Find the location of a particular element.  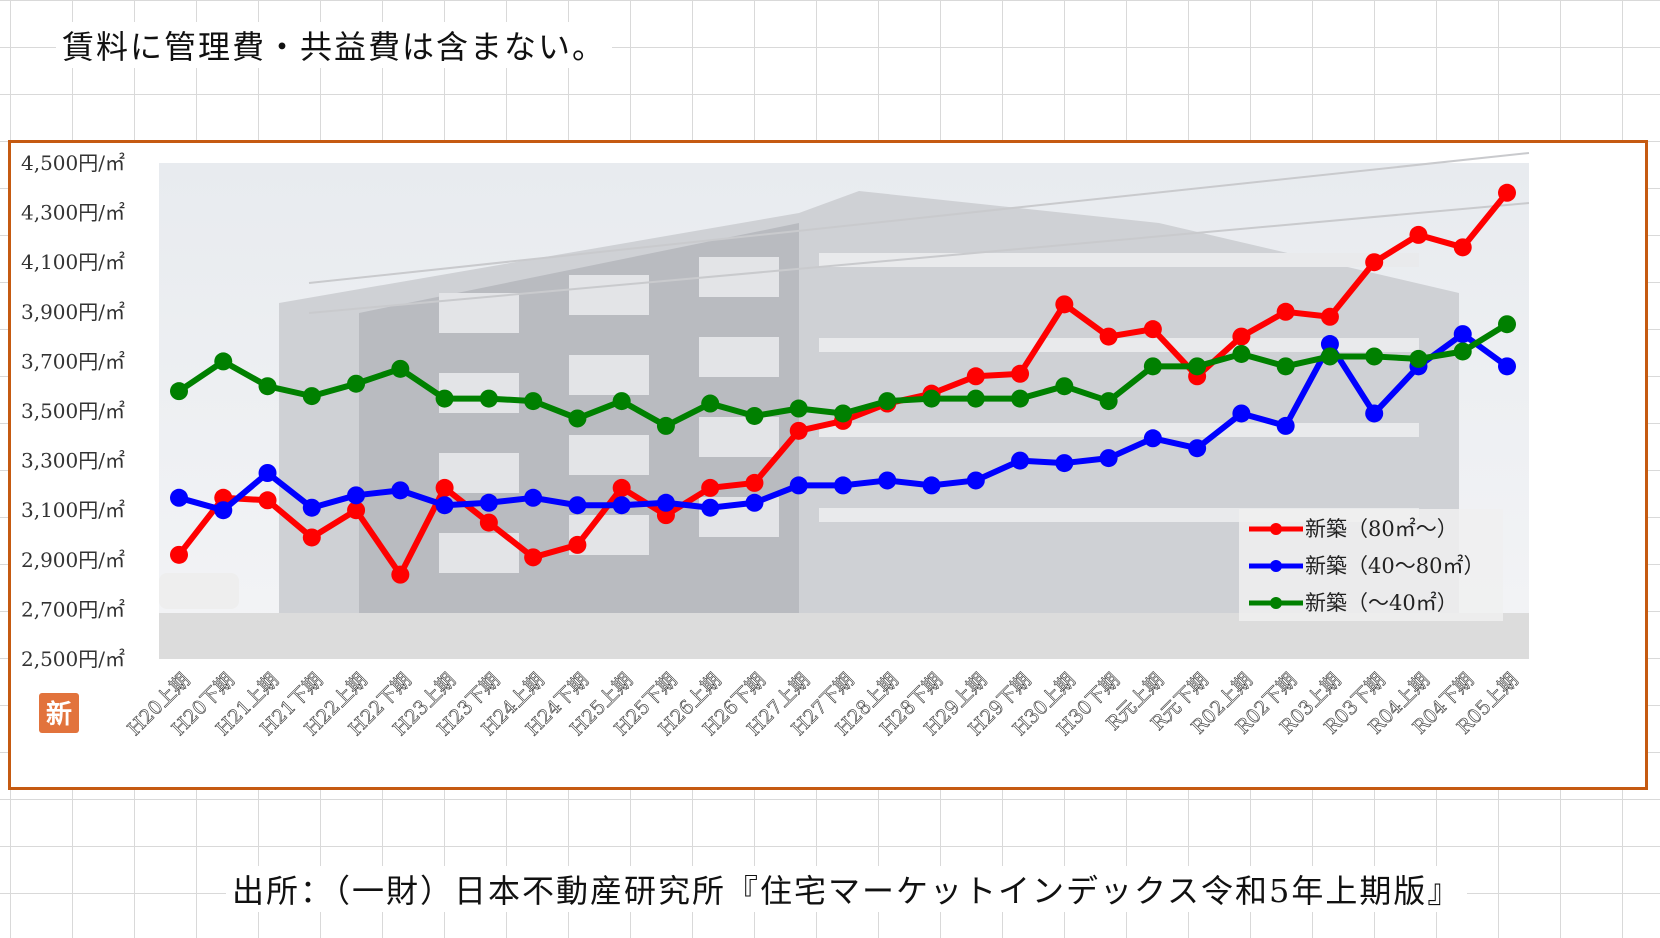

note-top: 賃料に管理費・共益費は含まない。 is located at coordinates (334, 45).